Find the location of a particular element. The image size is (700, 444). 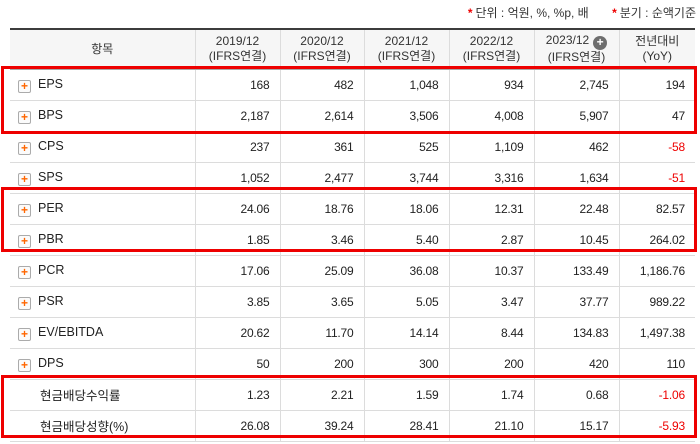

cell-value: 2.21 is located at coordinates (321, 395).